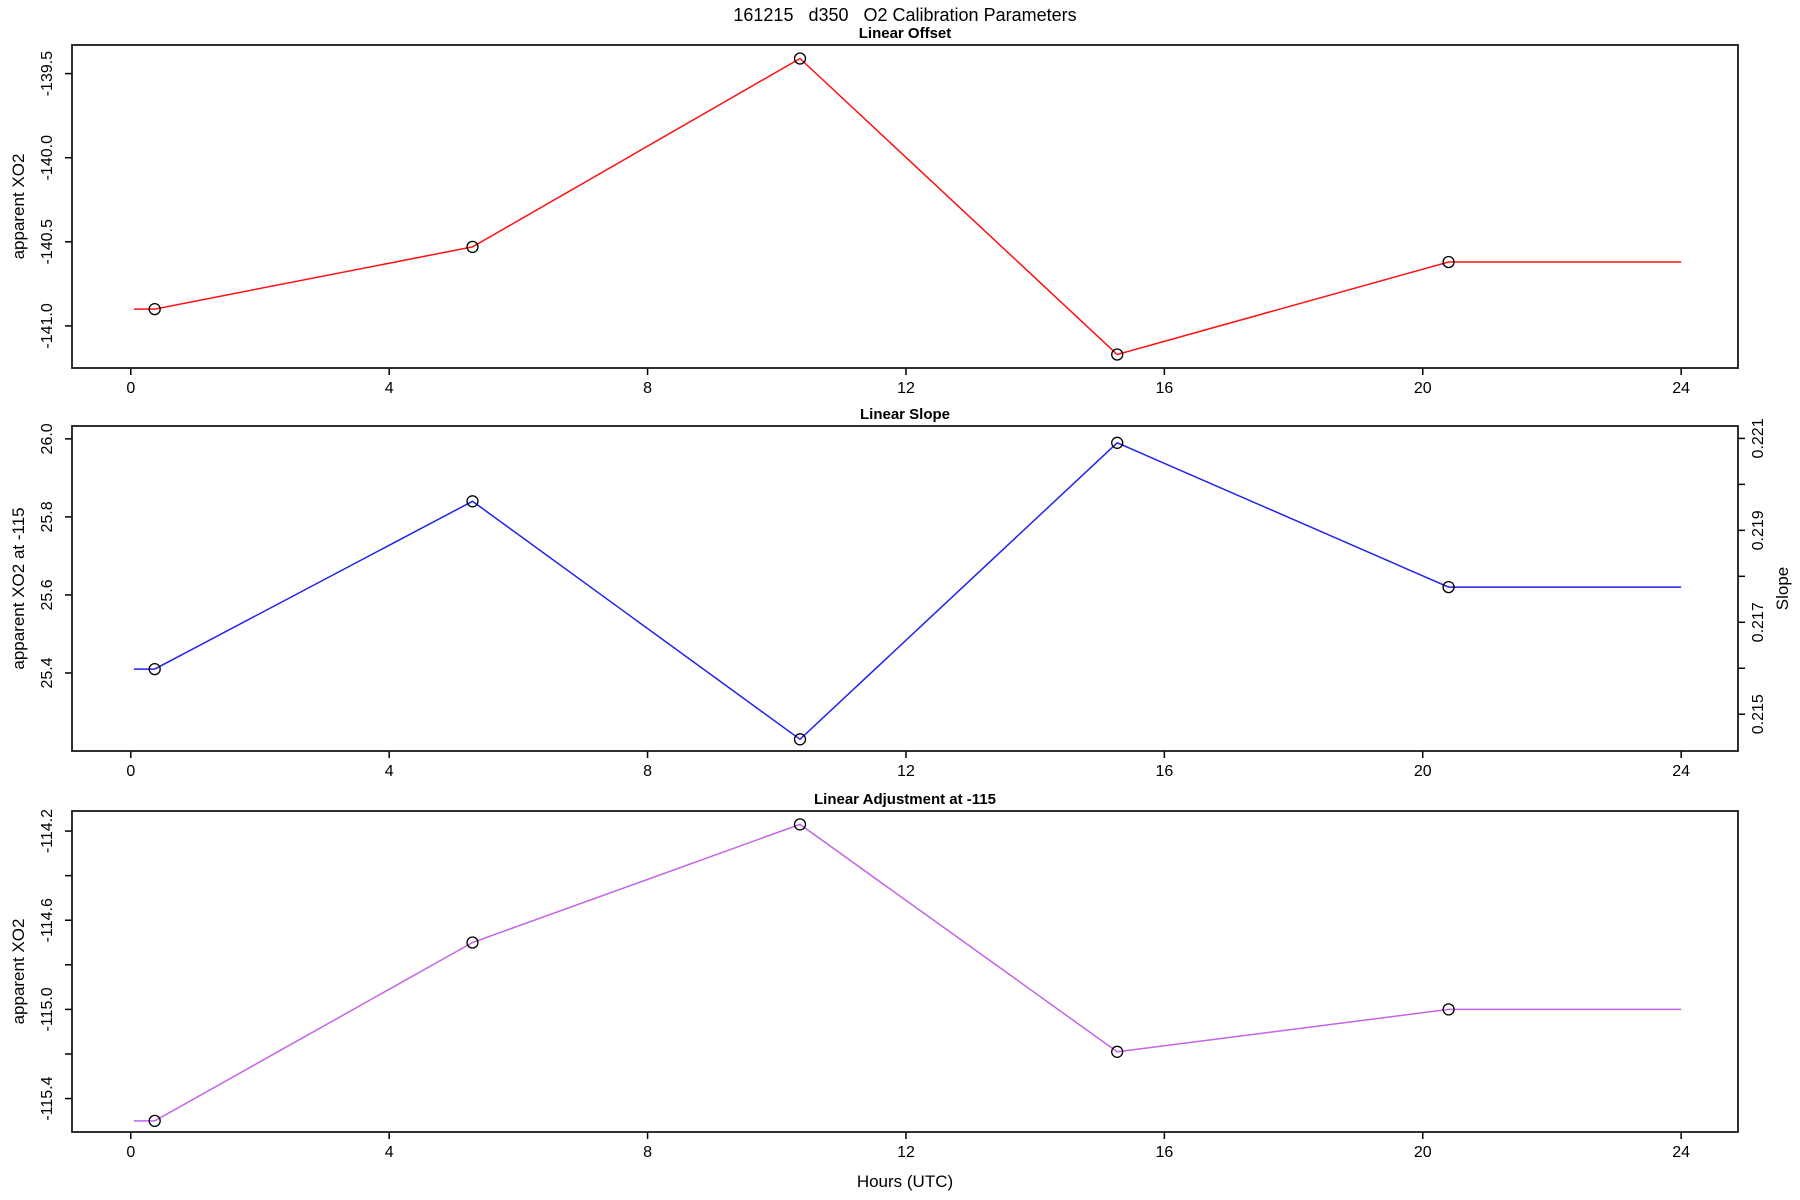  Describe the element at coordinates (904, 15) in the screenshot. I see `main-title: 161215 d350 O2 Calibration Parameters` at that location.